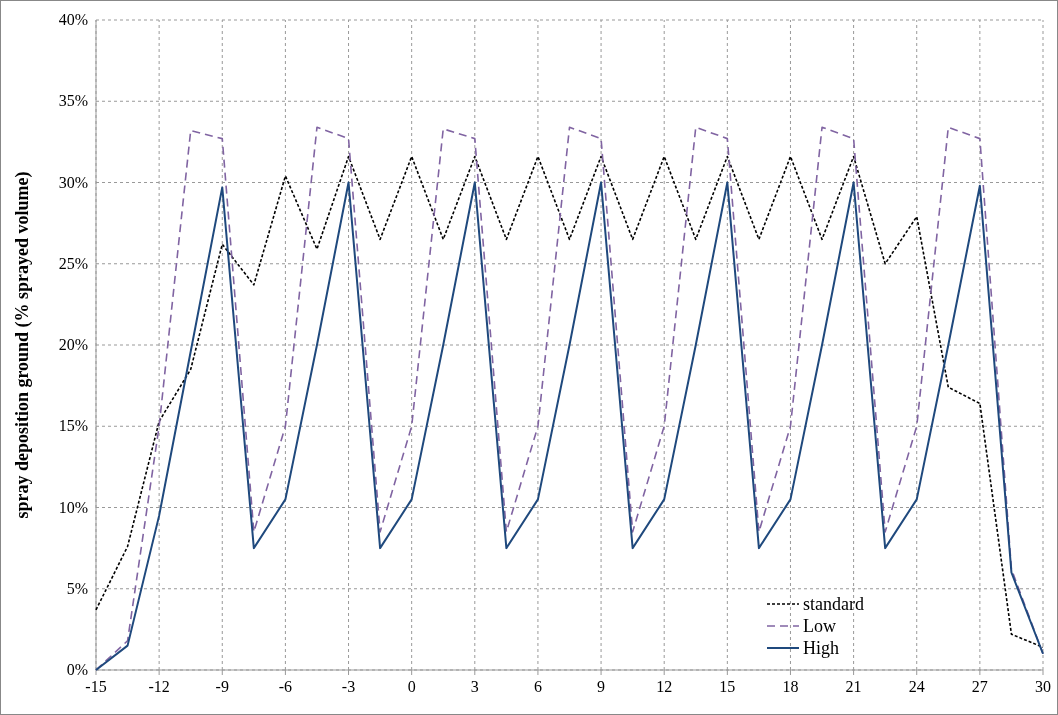 The image size is (1058, 715). What do you see at coordinates (979, 686) in the screenshot?
I see `x-tick-label: 27` at bounding box center [979, 686].